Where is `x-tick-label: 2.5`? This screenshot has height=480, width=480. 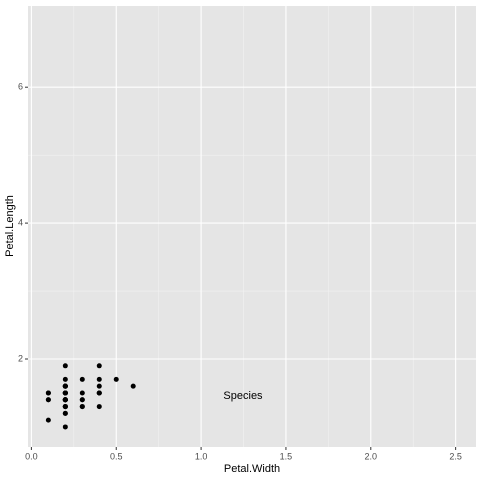
x-tick-label: 2.5 is located at coordinates (455, 456).